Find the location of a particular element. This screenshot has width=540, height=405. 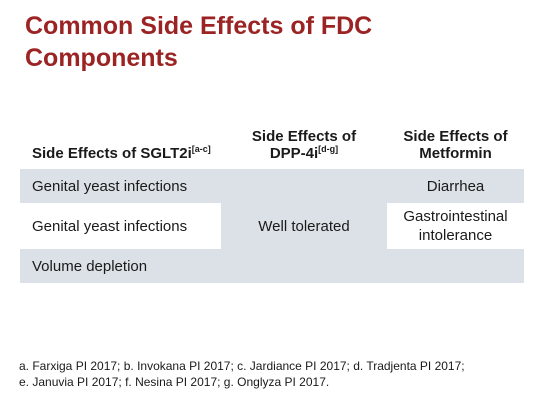

table-row: Volume depletion is located at coordinates (272, 266).